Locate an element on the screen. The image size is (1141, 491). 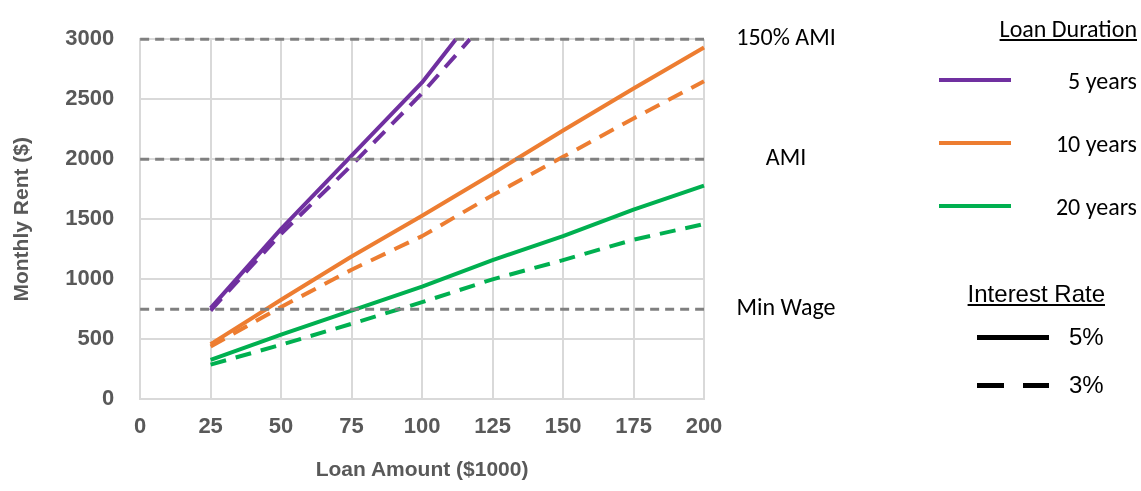
y-tick-label: 3000 is located at coordinates (90, 38).